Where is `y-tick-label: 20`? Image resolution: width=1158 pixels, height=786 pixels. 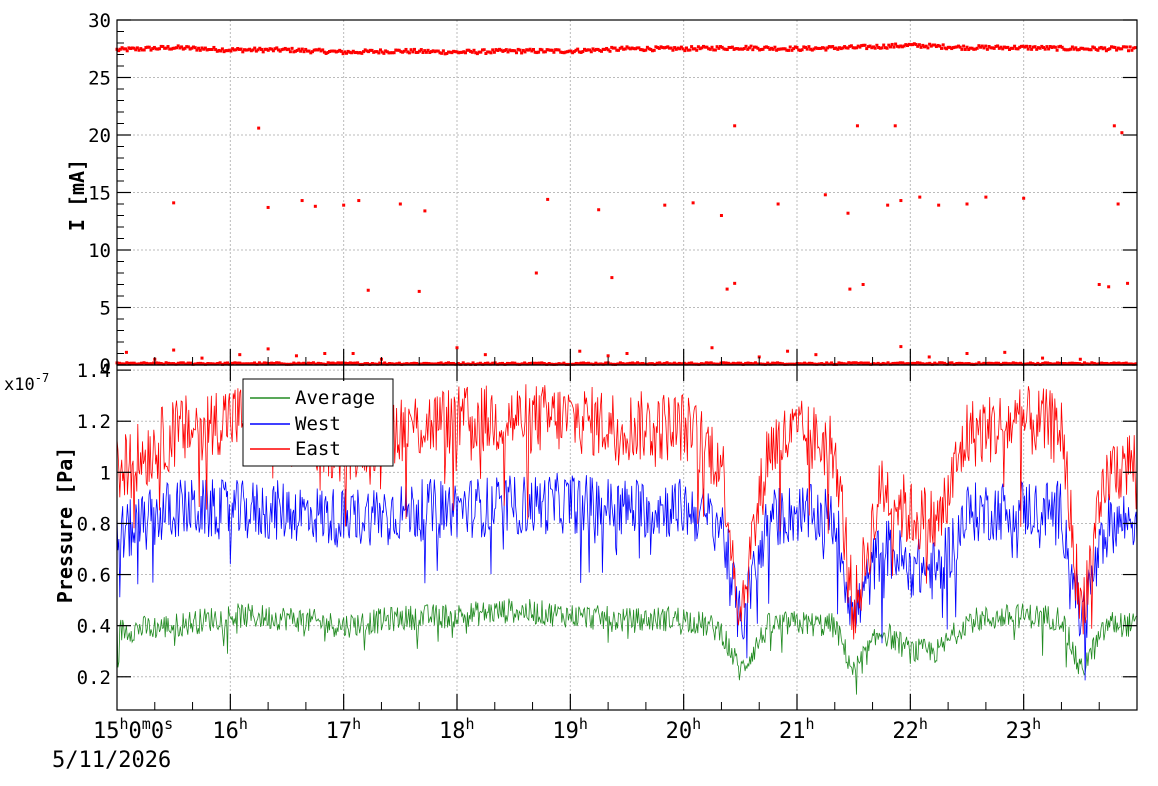 y-tick-label: 20 is located at coordinates (99, 136).